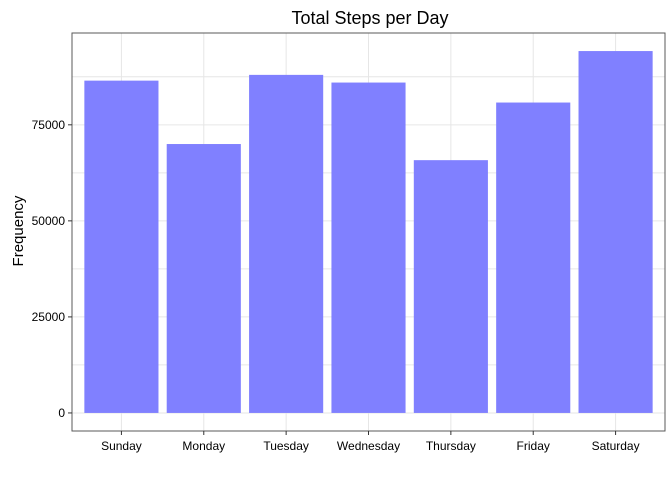 The height and width of the screenshot is (480, 672). What do you see at coordinates (203, 278) in the screenshot?
I see `bar-monday` at bounding box center [203, 278].